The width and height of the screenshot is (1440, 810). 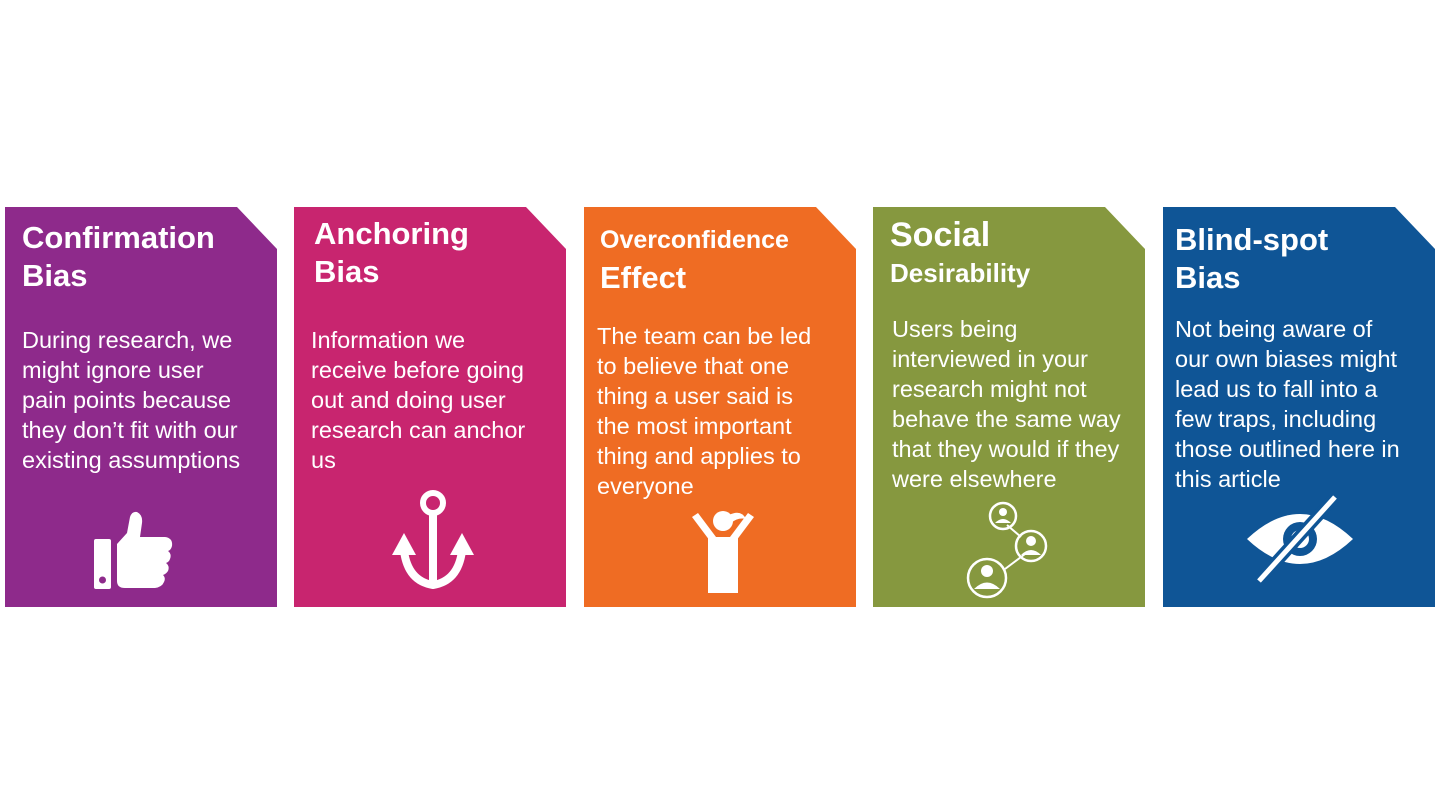 What do you see at coordinates (974, 479) in the screenshot?
I see `description-line: were elsewhere` at bounding box center [974, 479].